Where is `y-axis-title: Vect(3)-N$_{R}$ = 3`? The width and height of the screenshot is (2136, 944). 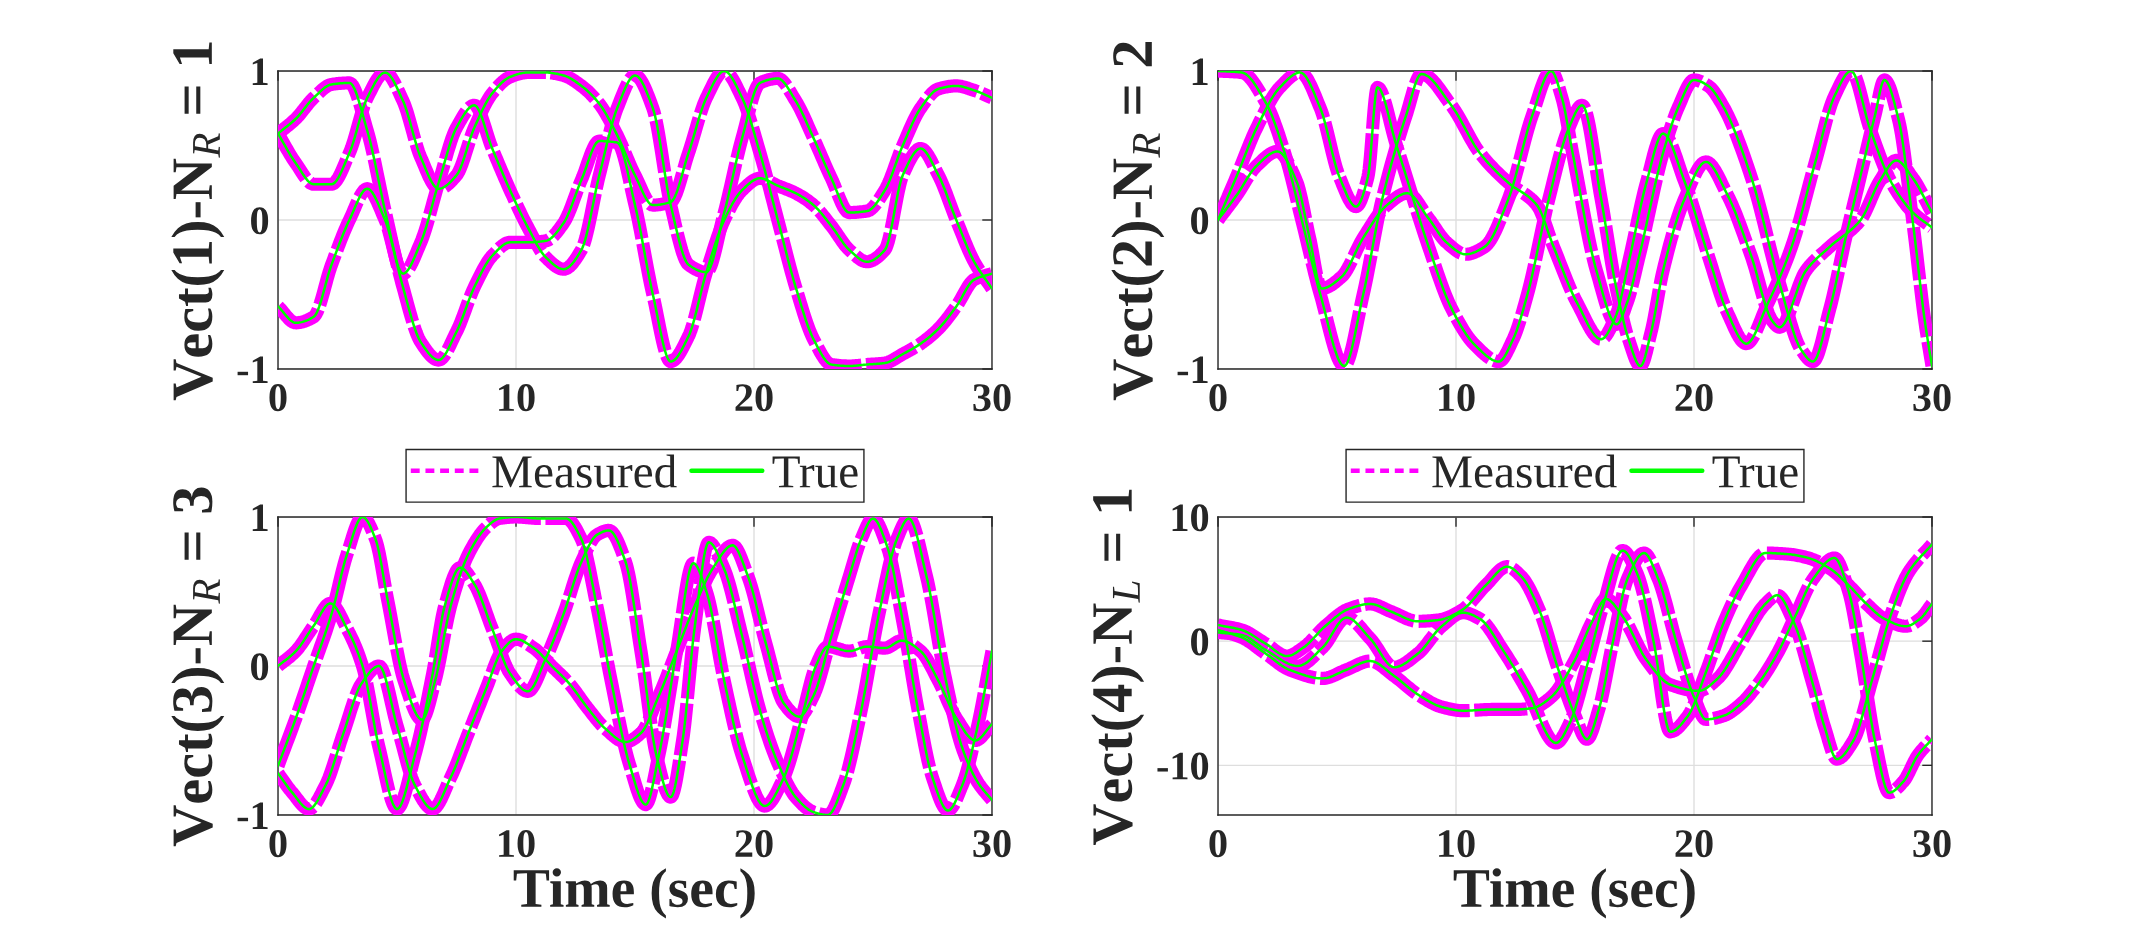
y-axis-title: Vect(3)-N$_{R}$ = 3 is located at coordinates (198, 667).